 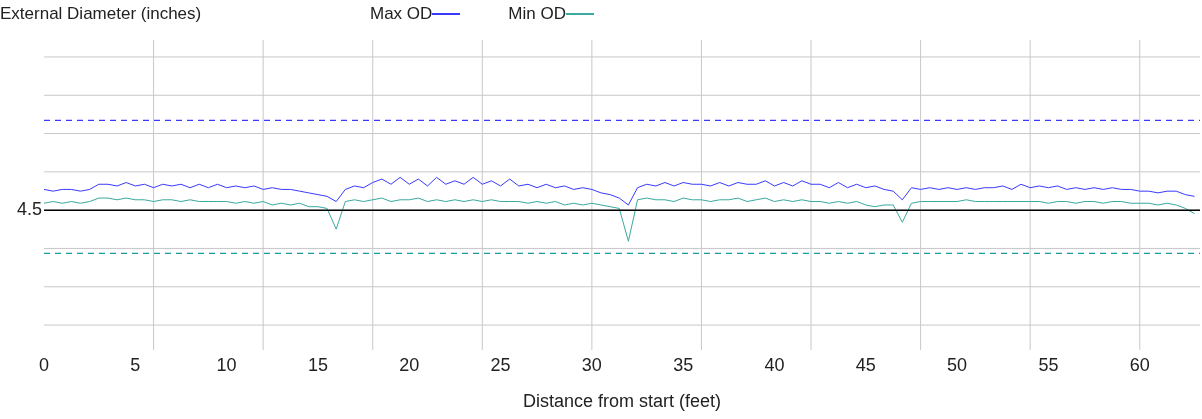 What do you see at coordinates (101, 14) in the screenshot?
I see `chart-title: External Diameter (inches)` at bounding box center [101, 14].